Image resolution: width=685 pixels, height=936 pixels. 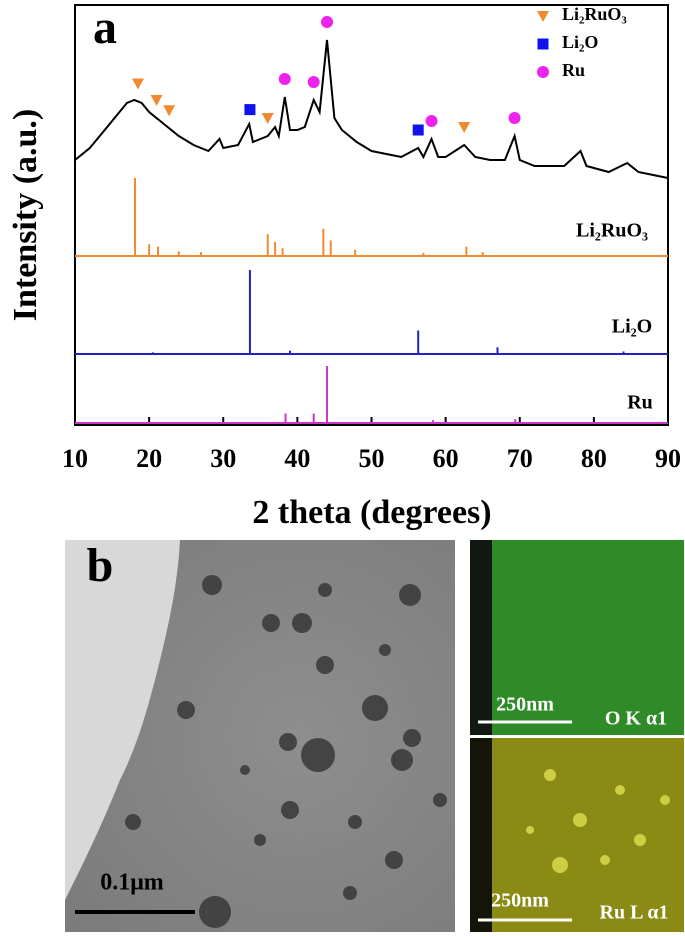 What do you see at coordinates (223, 458) in the screenshot?
I see `x-tick-label: 30` at bounding box center [223, 458].